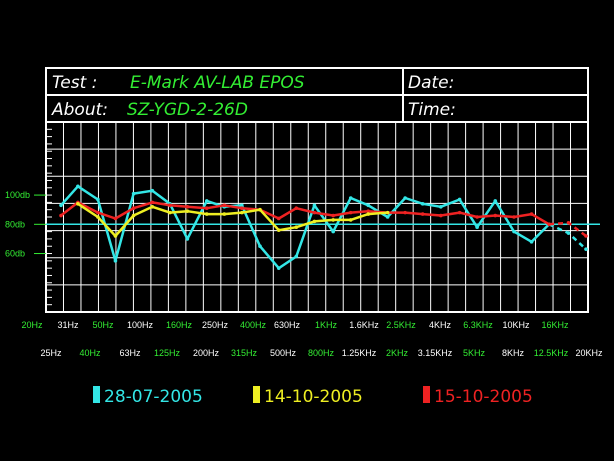 The image size is (614, 461). I want to click on x-tick-label-bottom: 2KHz, so click(397, 353).